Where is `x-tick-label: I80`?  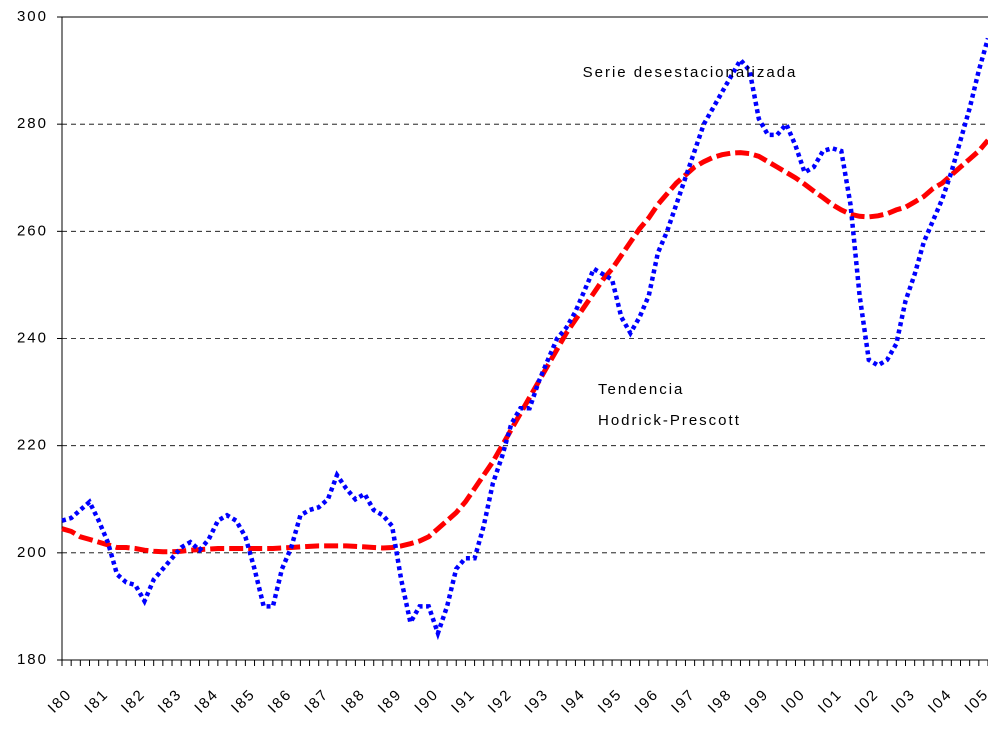
x-tick-label: I80 is located at coordinates (60, 701).